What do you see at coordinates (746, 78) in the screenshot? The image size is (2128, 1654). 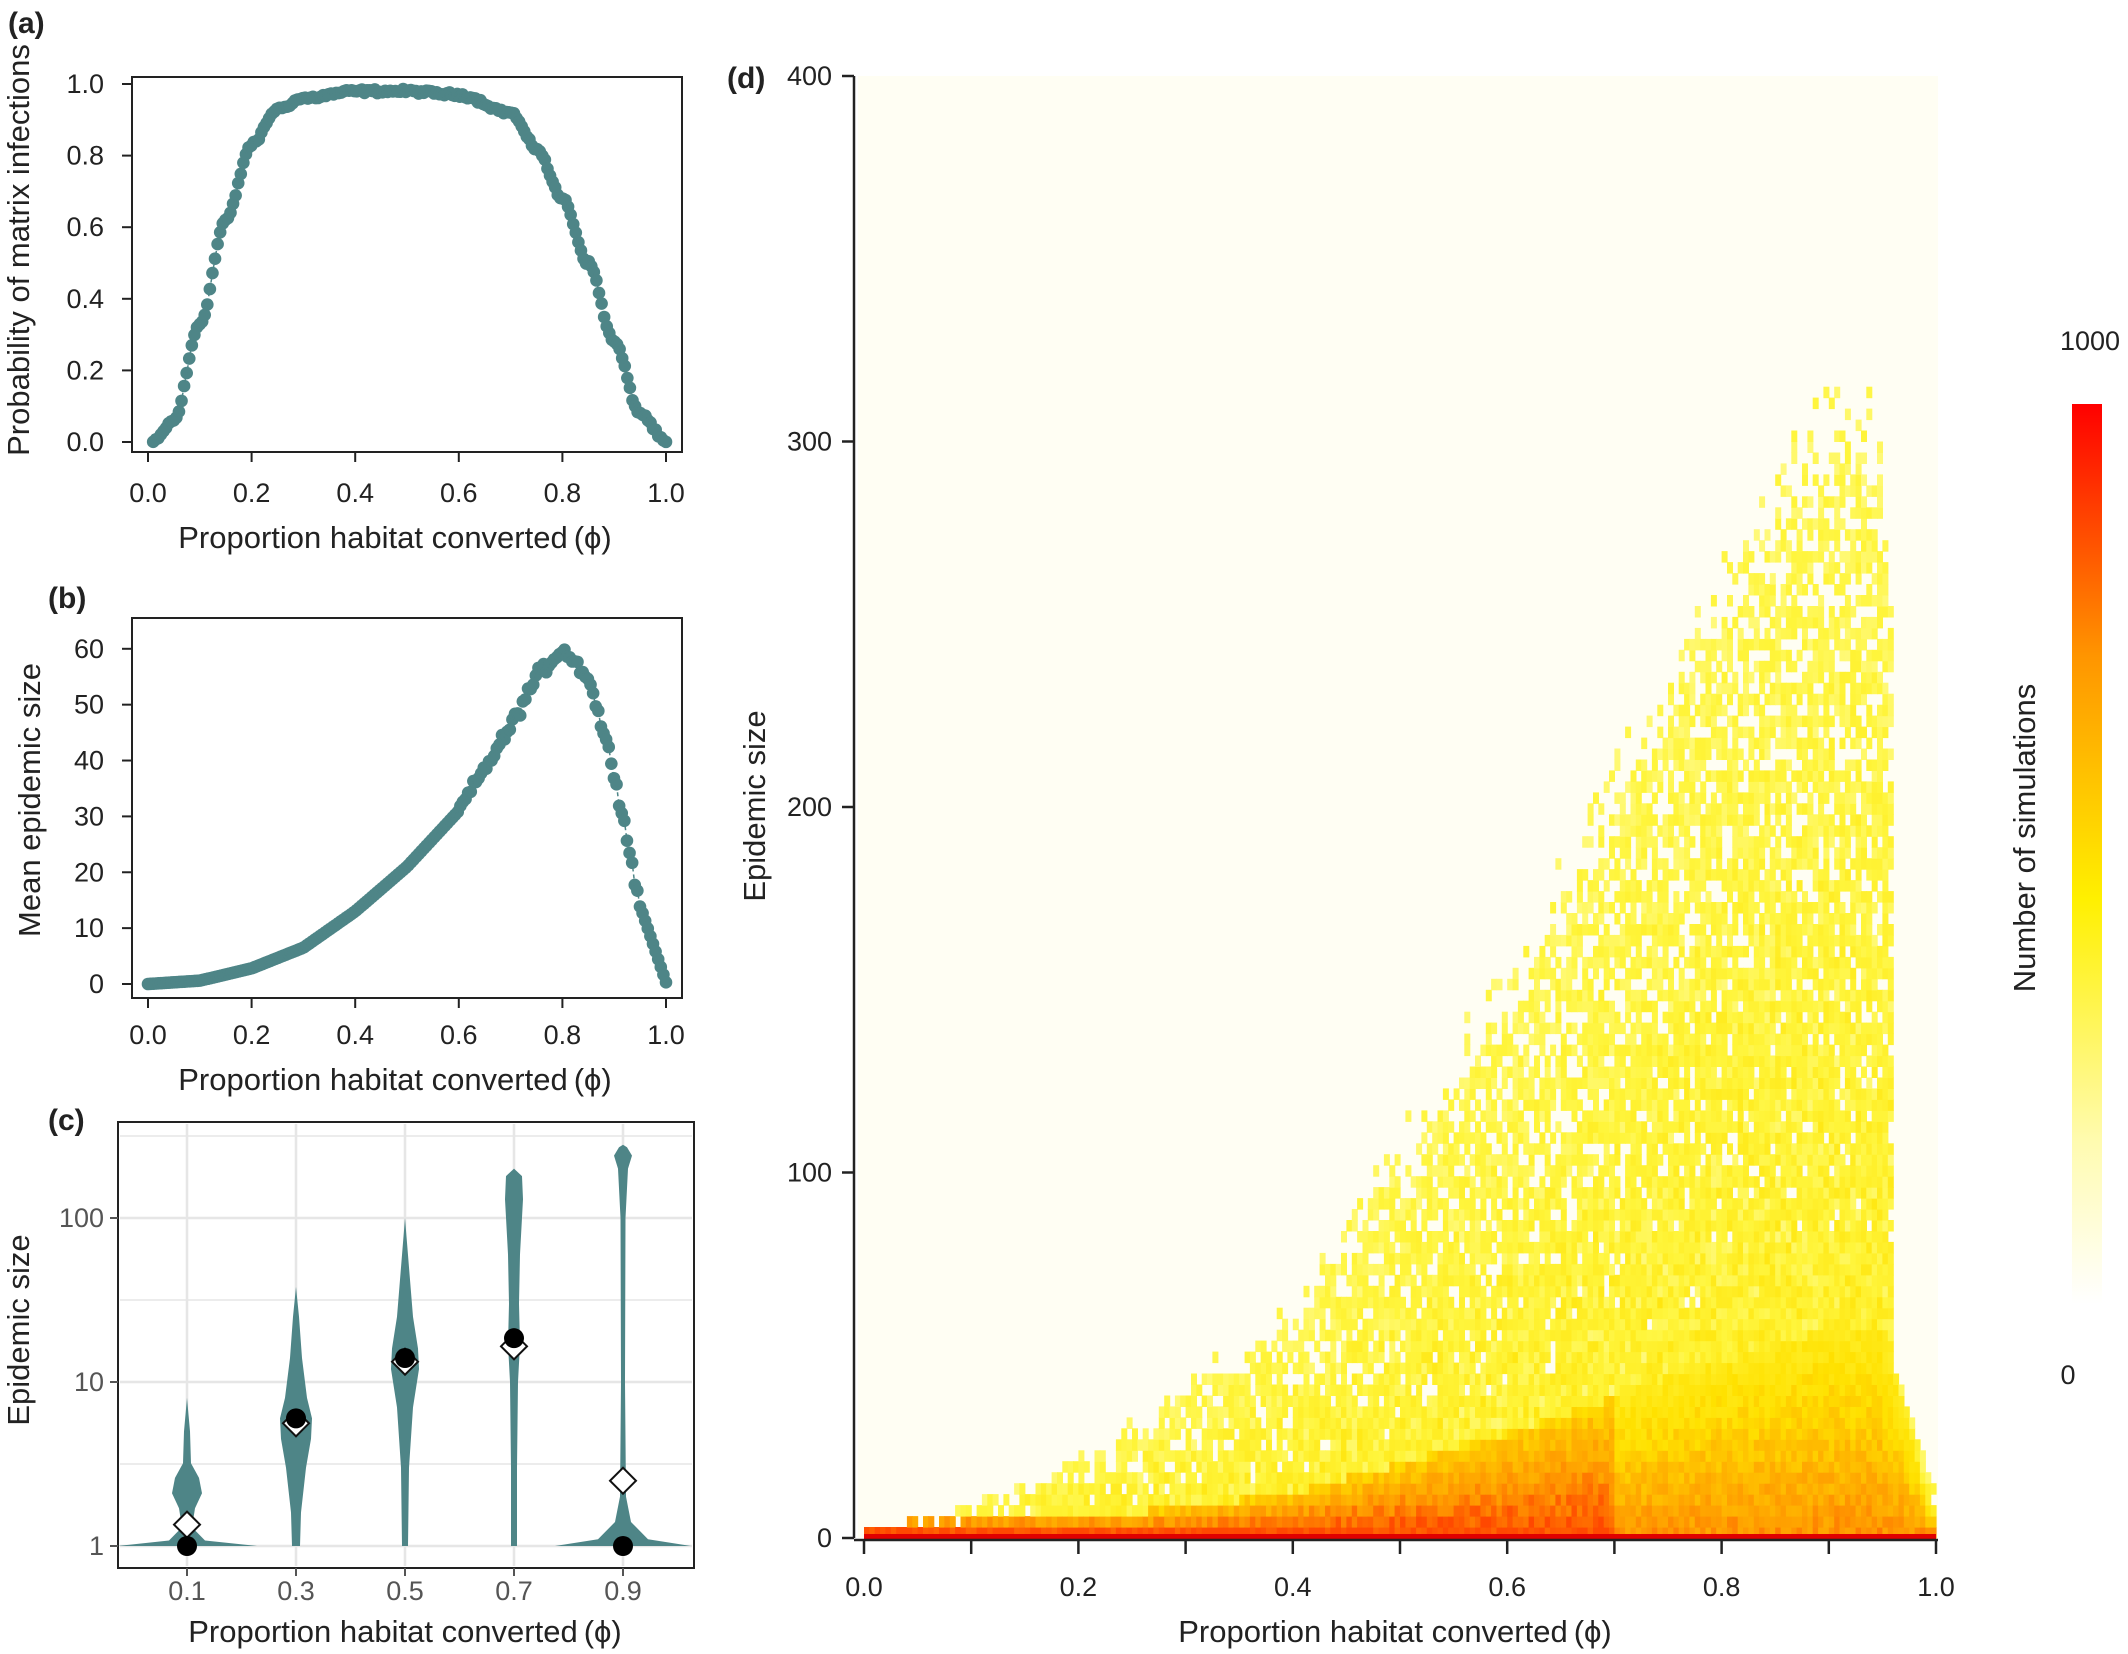 I see `panel-d-label: (d)` at bounding box center [746, 78].